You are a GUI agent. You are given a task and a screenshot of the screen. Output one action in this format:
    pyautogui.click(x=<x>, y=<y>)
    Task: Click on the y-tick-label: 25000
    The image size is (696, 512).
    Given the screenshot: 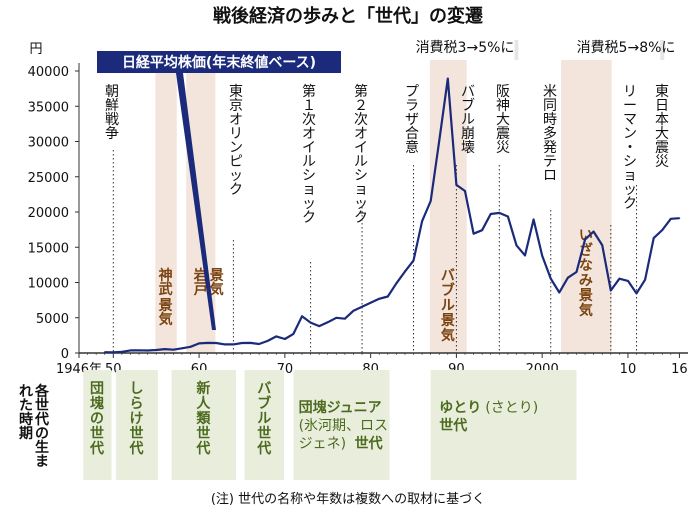 What is the action you would take?
    pyautogui.click(x=48, y=178)
    